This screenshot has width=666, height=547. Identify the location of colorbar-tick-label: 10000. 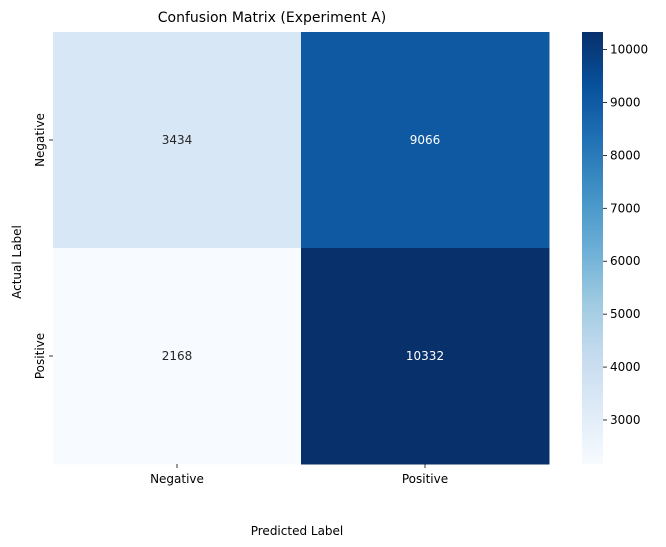
(629, 50).